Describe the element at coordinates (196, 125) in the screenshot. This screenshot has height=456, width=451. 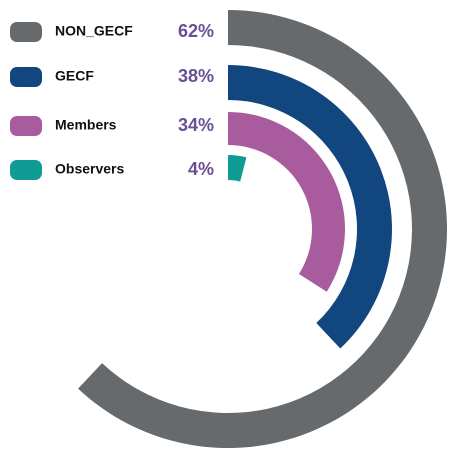
I see `value-label: 34%` at that location.